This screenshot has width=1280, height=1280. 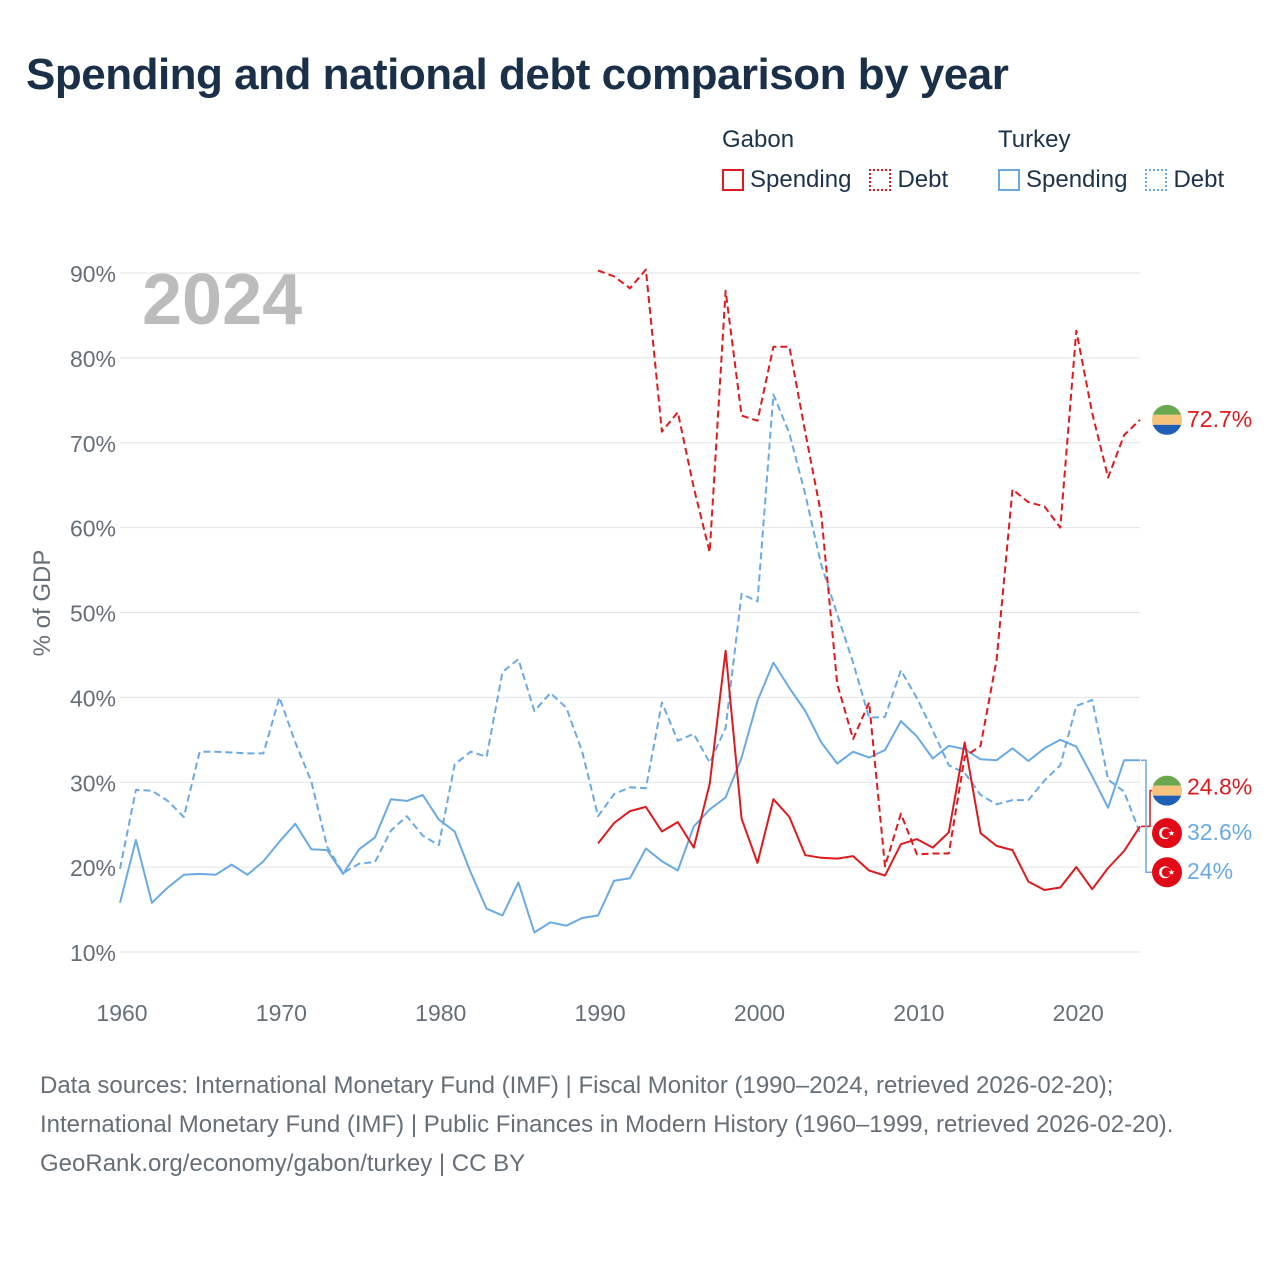 I want to click on legend-label-turkey-debt: Debt, so click(x=1199, y=179).